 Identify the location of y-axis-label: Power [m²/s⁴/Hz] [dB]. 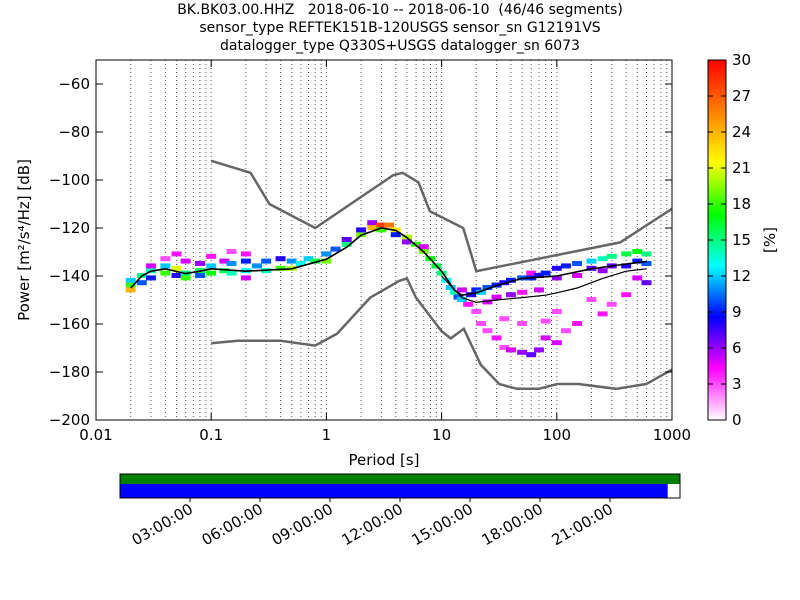
(24, 240).